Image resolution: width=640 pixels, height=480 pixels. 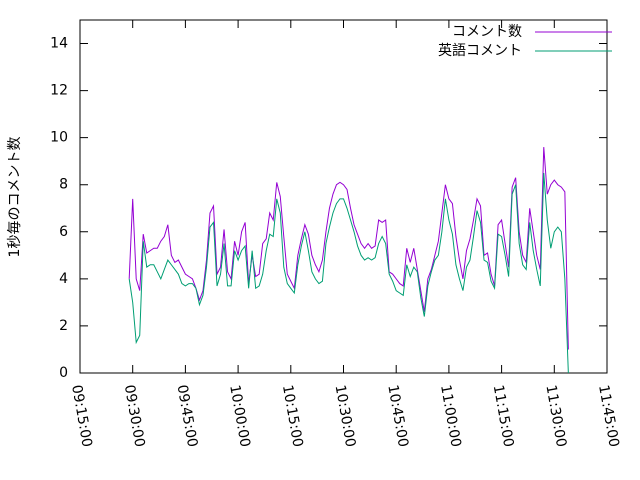 What do you see at coordinates (63, 373) in the screenshot?
I see `y-tick-label: 0` at bounding box center [63, 373].